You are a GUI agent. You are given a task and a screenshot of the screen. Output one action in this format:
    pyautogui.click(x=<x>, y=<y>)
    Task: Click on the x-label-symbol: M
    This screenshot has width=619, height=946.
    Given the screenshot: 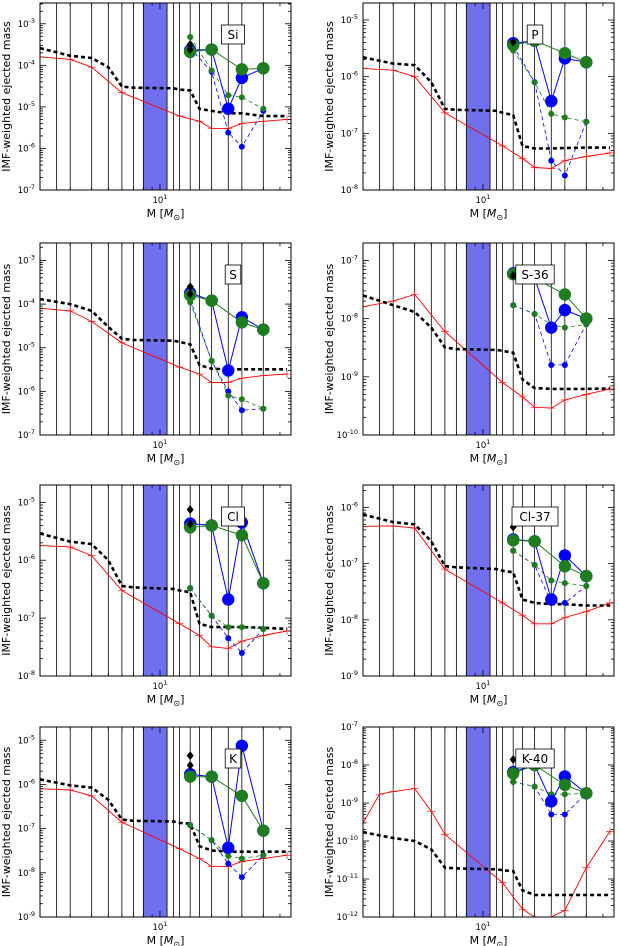 What is the action you would take?
    pyautogui.click(x=169, y=213)
    